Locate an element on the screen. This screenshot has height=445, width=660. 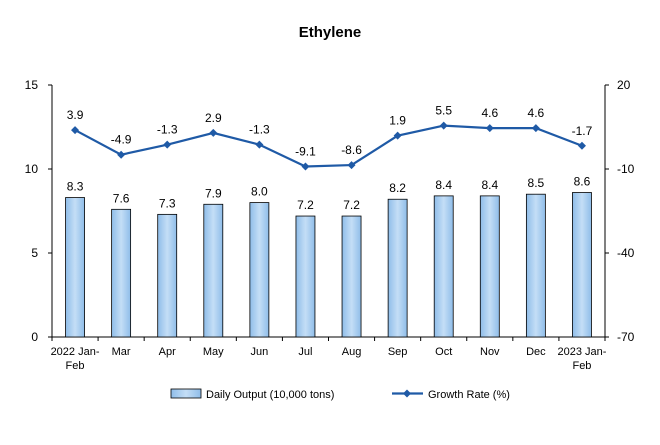
growth-rate-data-label: -1.7 is located at coordinates (582, 131).